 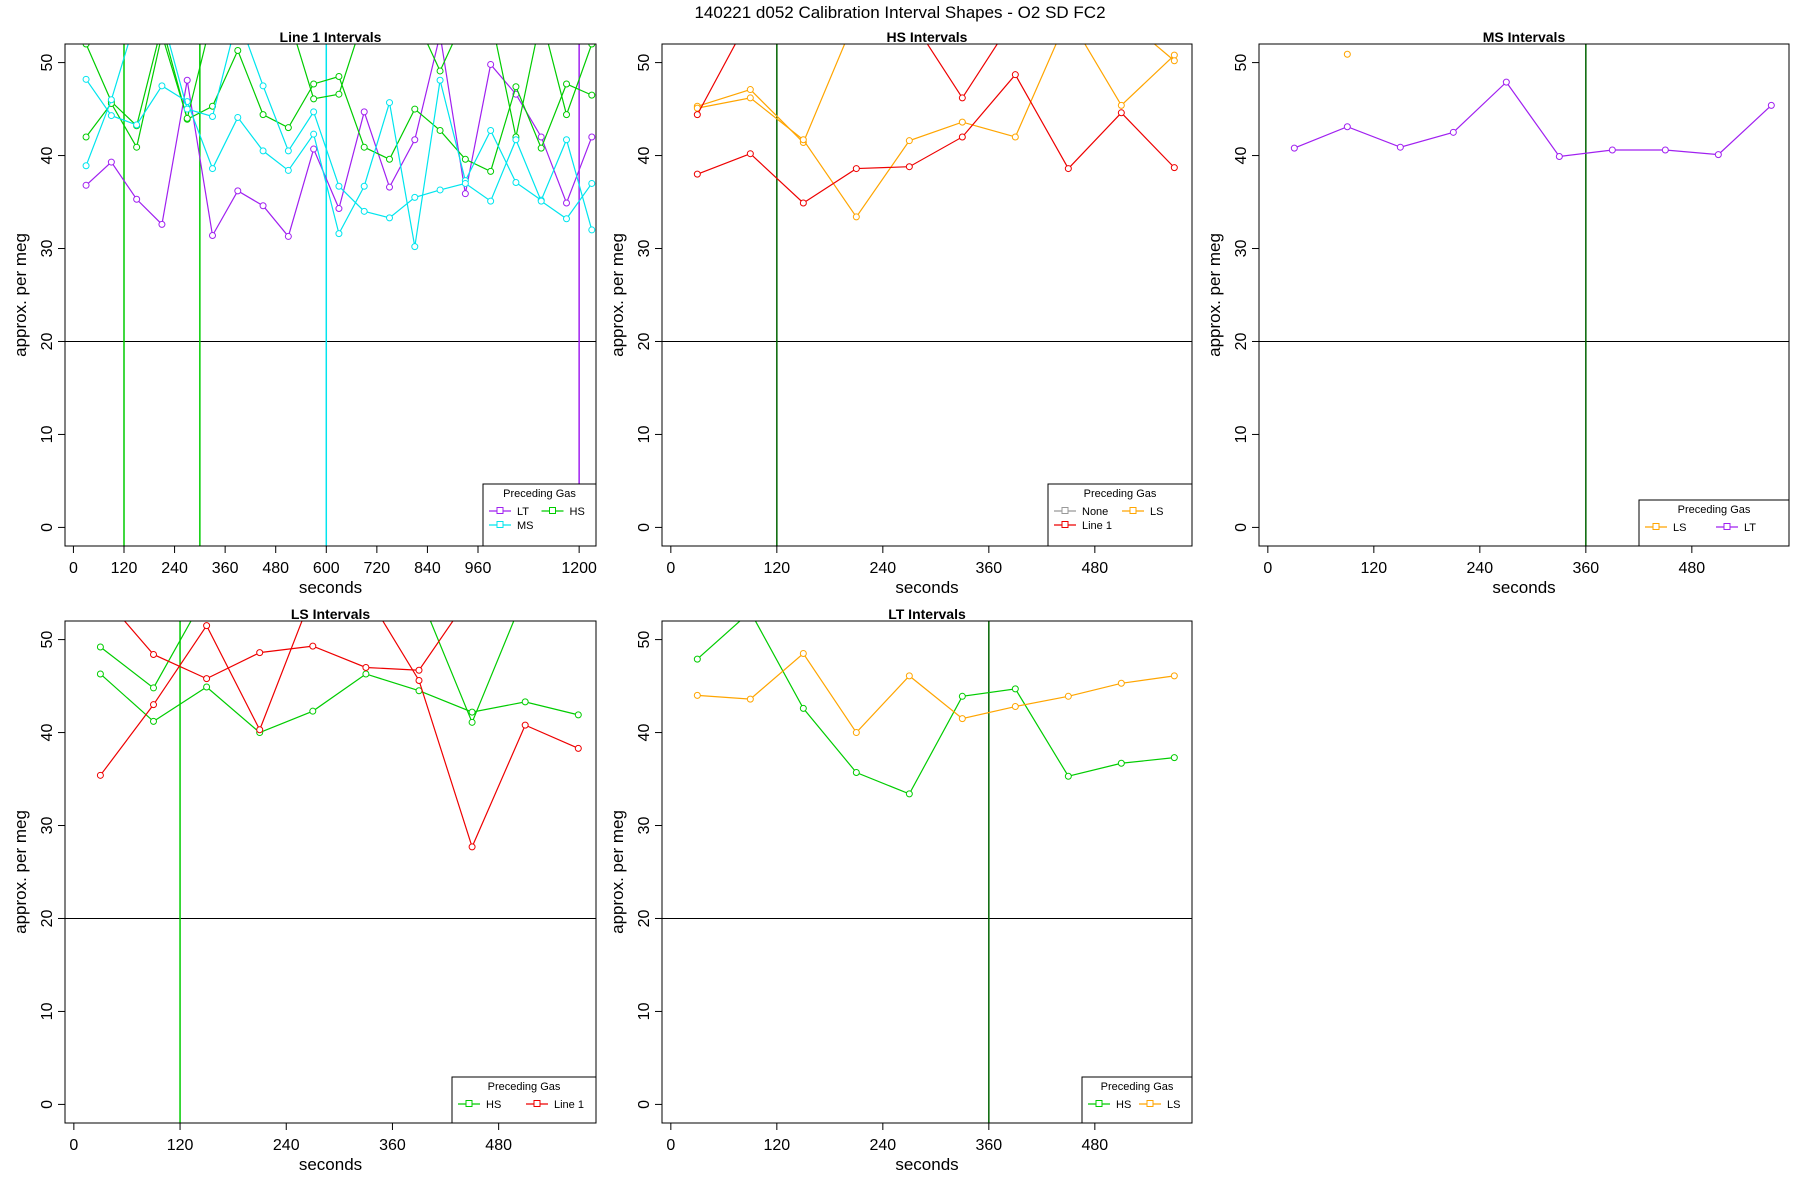 I want to click on y-tick-label: 0, so click(x=644, y=527).